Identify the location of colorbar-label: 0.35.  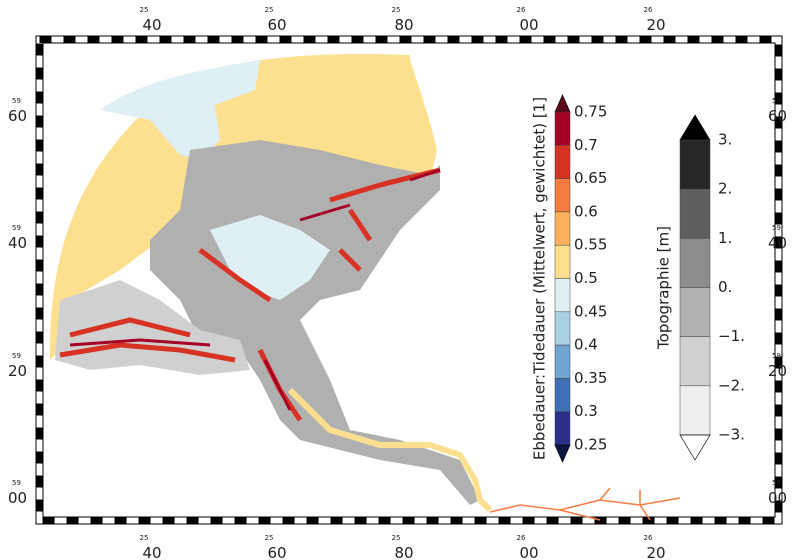
(590, 378).